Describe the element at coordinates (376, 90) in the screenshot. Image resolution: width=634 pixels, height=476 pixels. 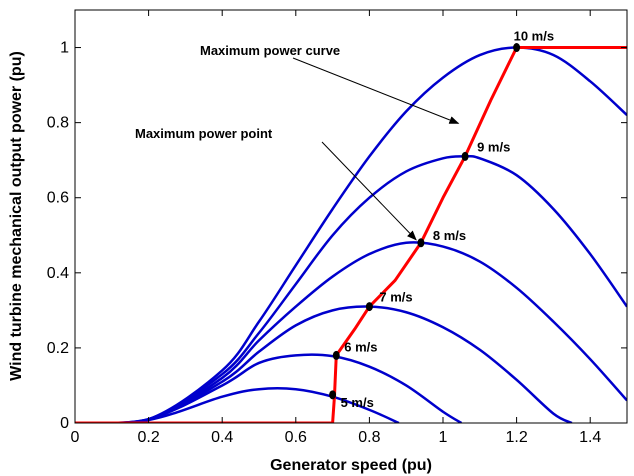
I see `annotation-arrow-maximum-power-curve` at that location.